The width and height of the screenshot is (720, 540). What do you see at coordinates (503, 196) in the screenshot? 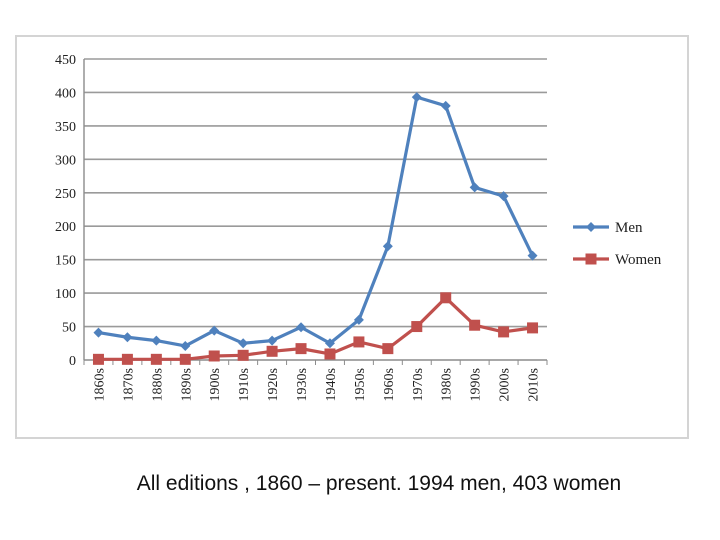
I see `point-men-2000s` at bounding box center [503, 196].